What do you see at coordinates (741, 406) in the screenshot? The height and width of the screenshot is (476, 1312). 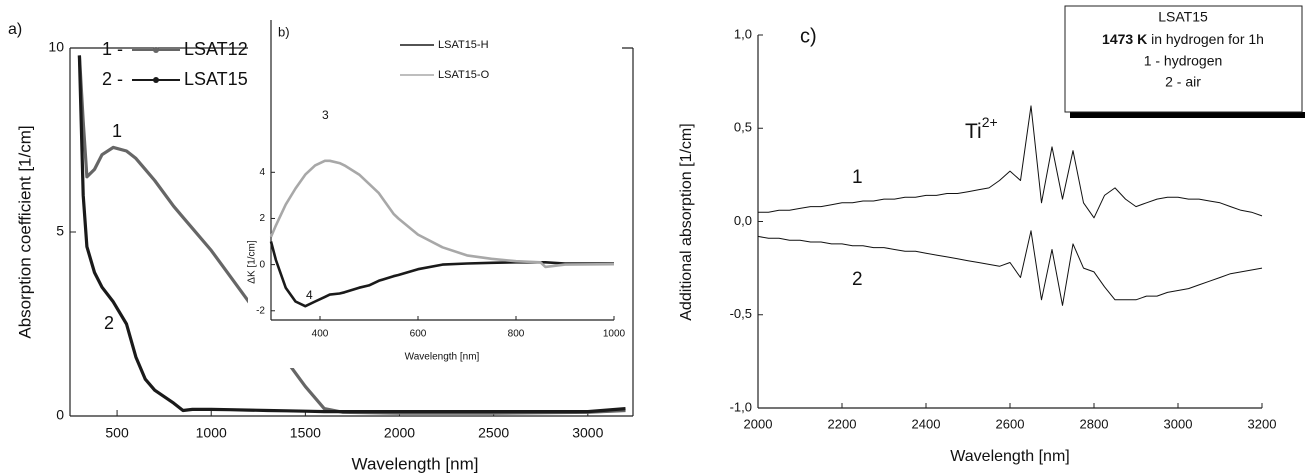 I see `y-tick-label: -1,0` at bounding box center [741, 406].